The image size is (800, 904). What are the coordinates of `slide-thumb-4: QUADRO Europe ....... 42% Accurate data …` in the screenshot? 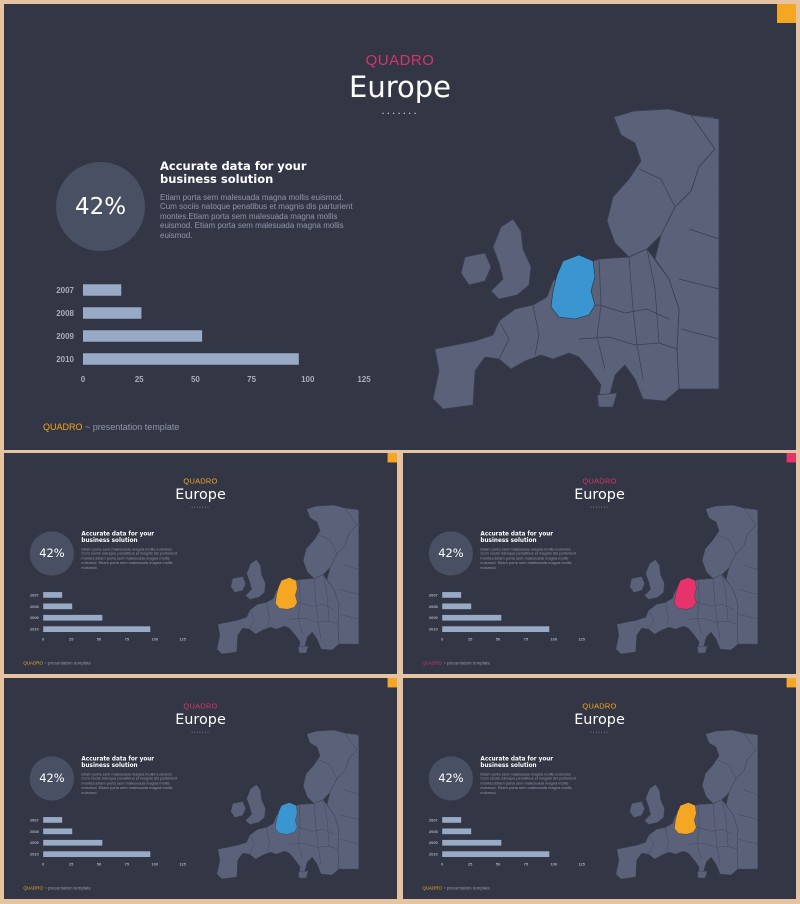 It's located at (599, 788).